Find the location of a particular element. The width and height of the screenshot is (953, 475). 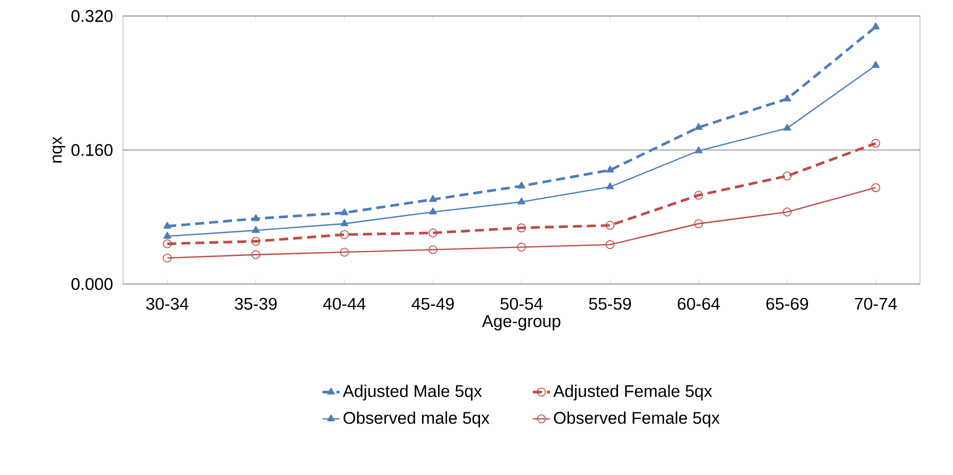

y-tick-label: 0.000 is located at coordinates (92, 284).